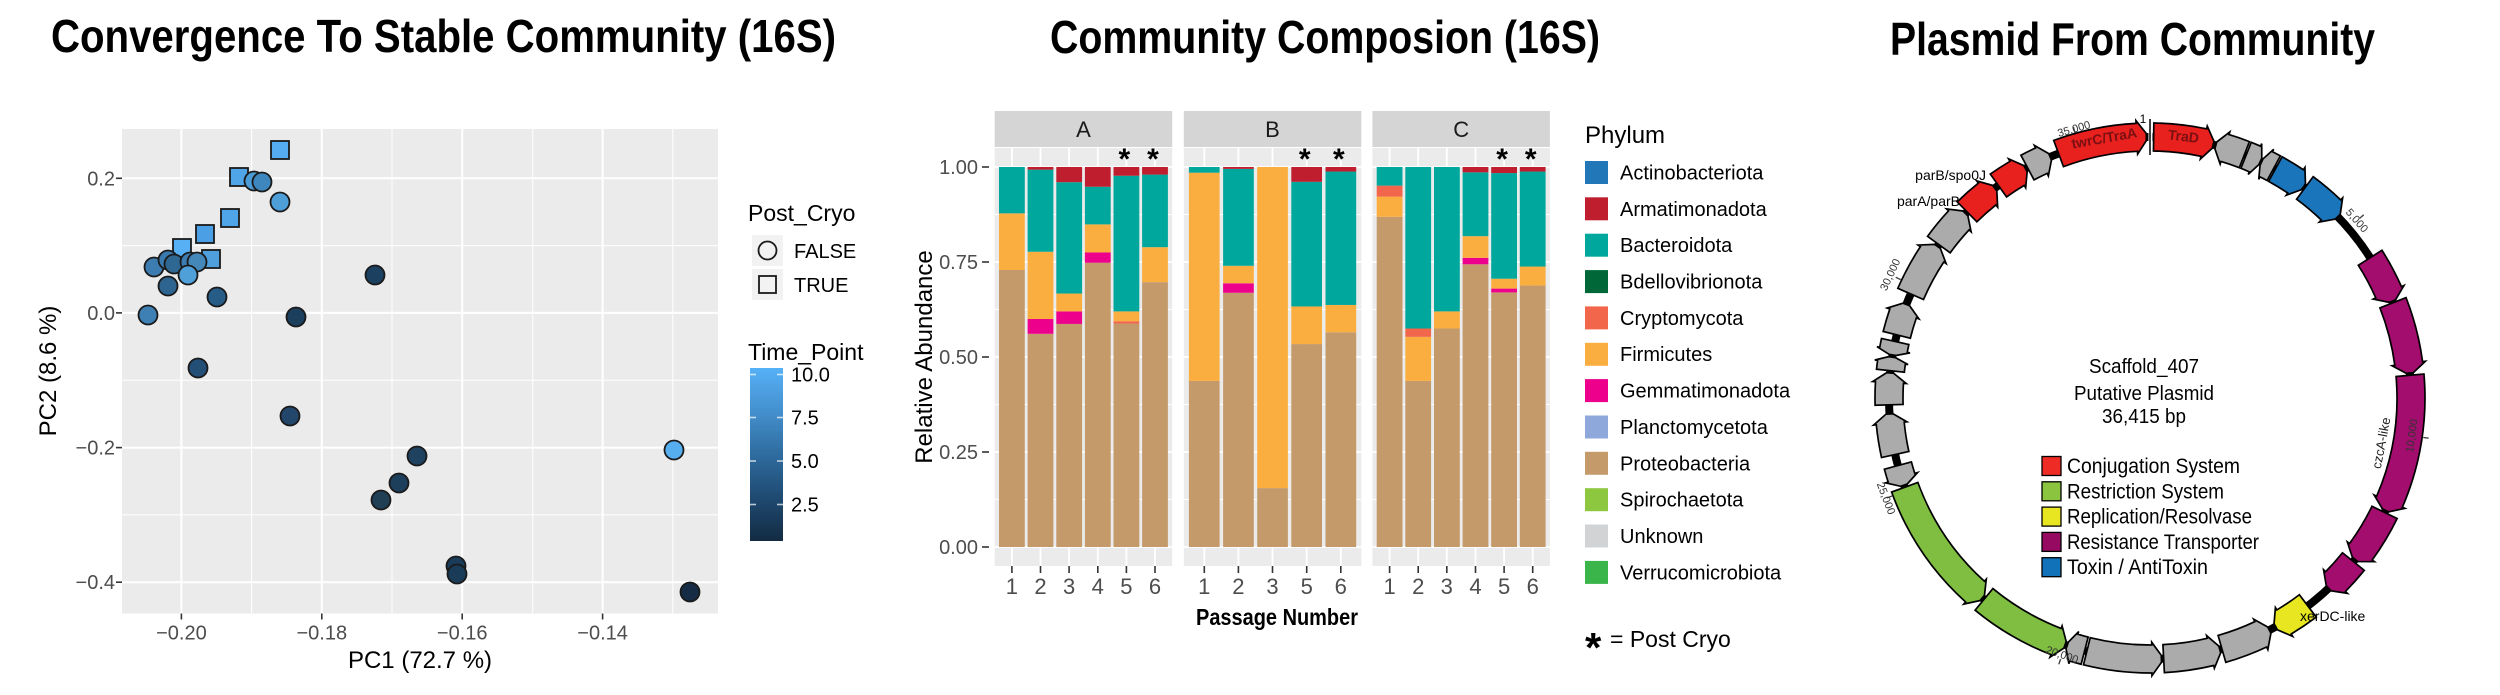  Describe the element at coordinates (2144, 394) in the screenshot. I see `svg-text: Putative Plasmid` at that location.